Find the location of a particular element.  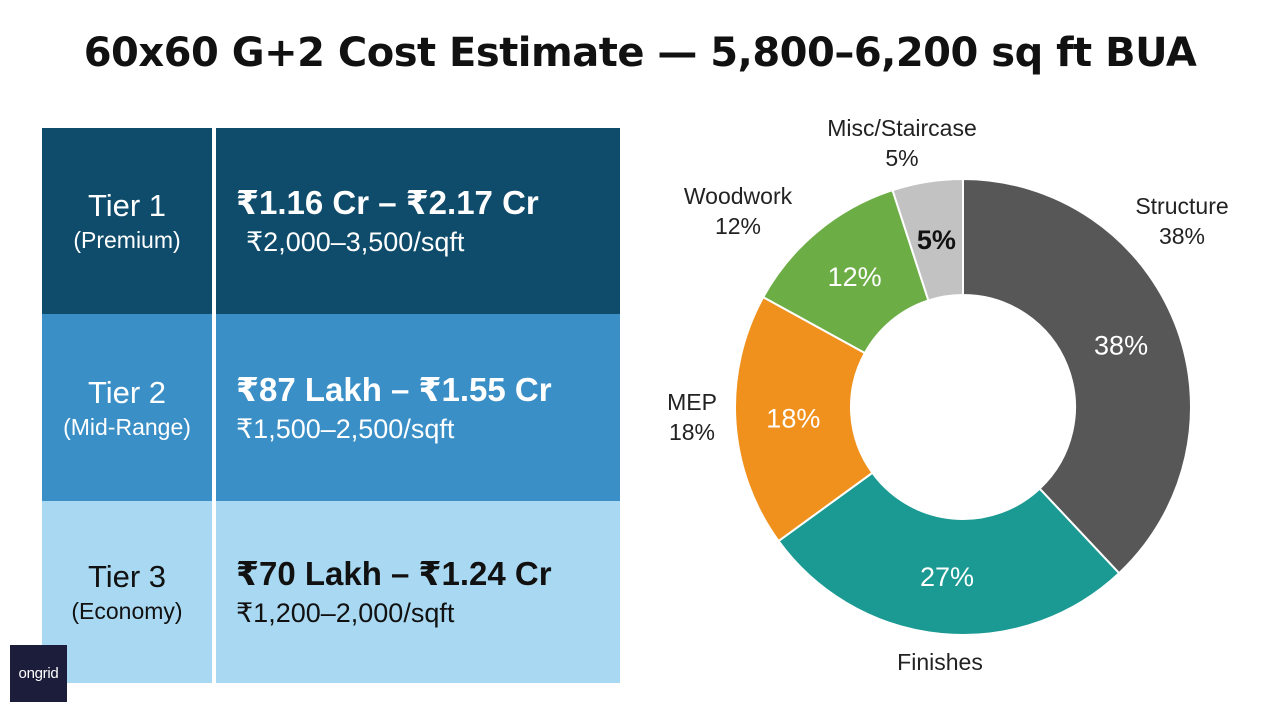

tier-1-name: Tier 1 is located at coordinates (127, 205).